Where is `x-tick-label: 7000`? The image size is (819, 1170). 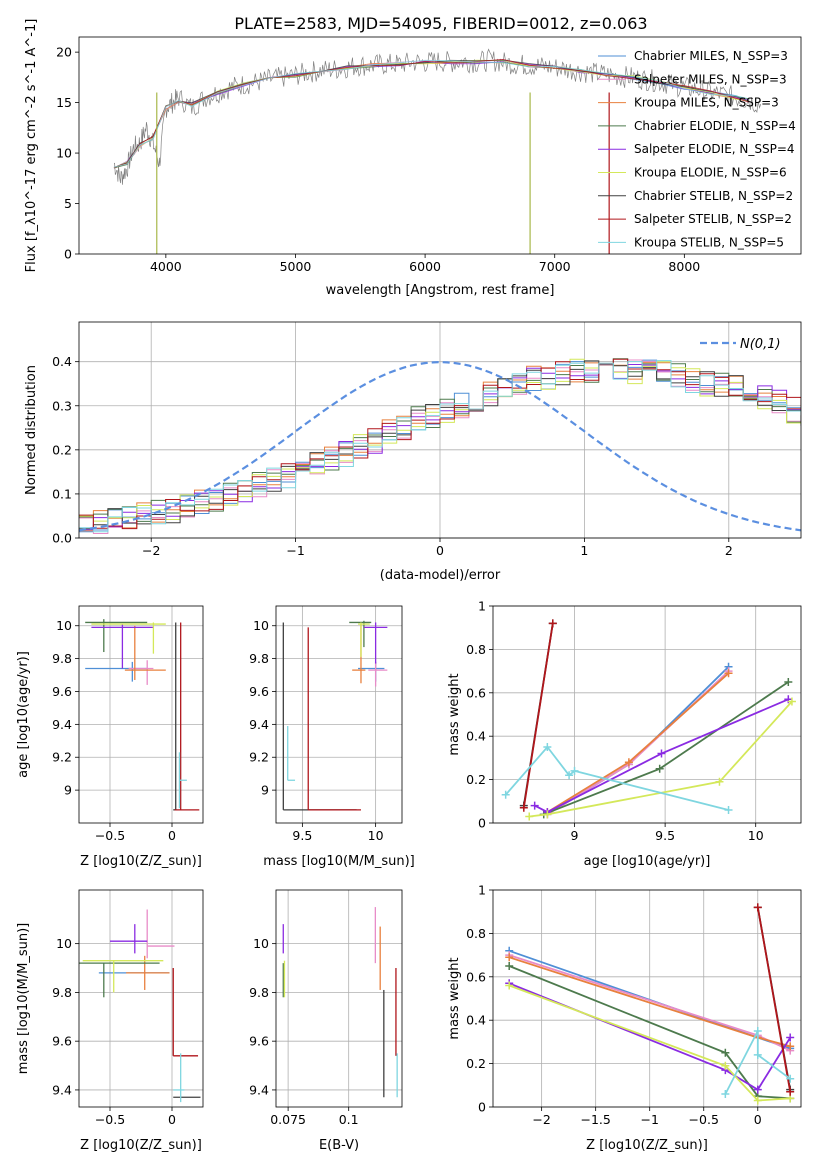 x-tick-label: 7000 is located at coordinates (555, 266).